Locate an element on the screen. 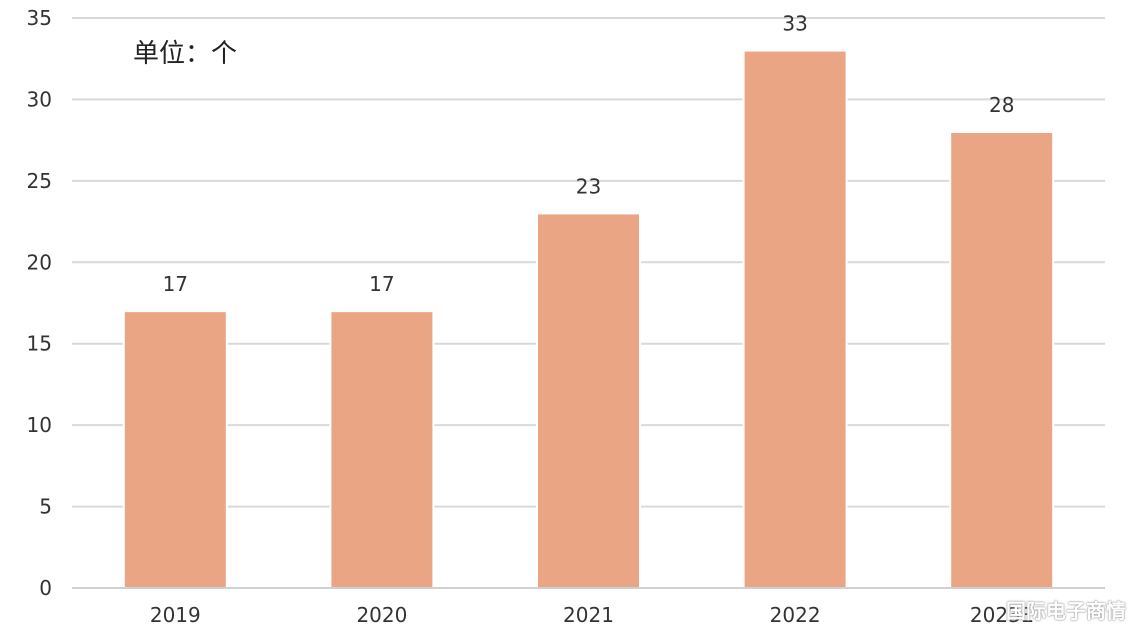  y-tick-label: 15 is located at coordinates (39, 344).